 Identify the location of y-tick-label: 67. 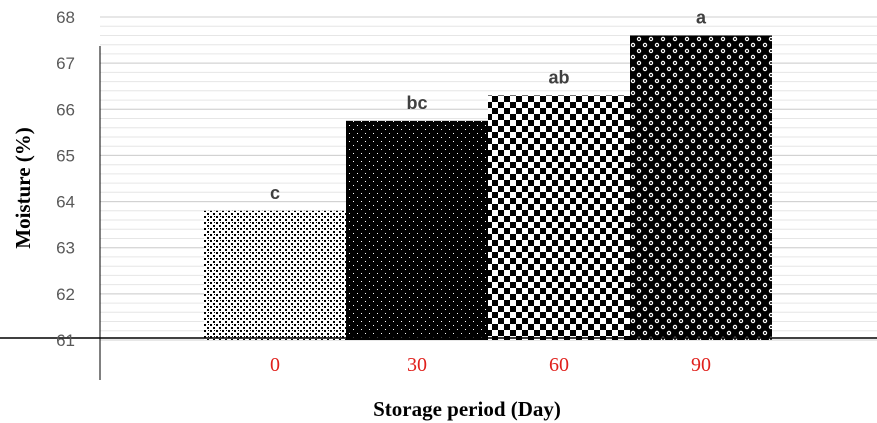
(65, 63).